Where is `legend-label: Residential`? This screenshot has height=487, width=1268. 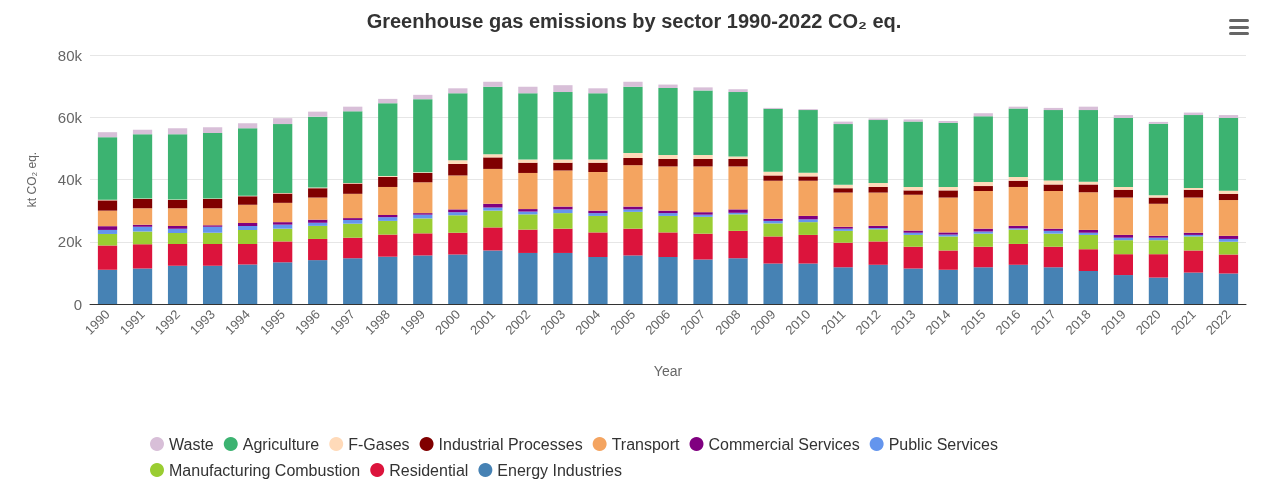 legend-label: Residential is located at coordinates (429, 470).